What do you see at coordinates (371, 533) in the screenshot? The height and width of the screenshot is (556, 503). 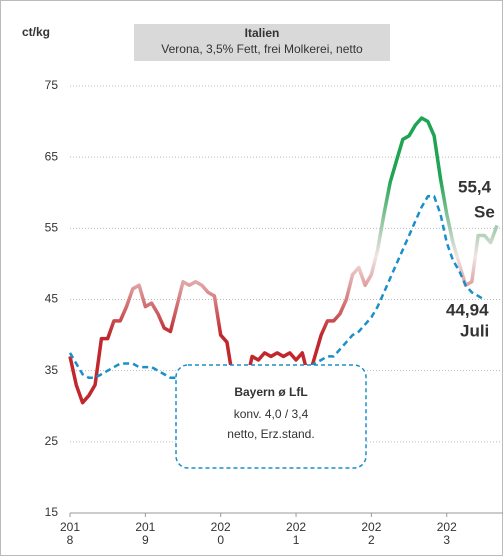 I see `x-tick-label: 2022` at bounding box center [371, 533].